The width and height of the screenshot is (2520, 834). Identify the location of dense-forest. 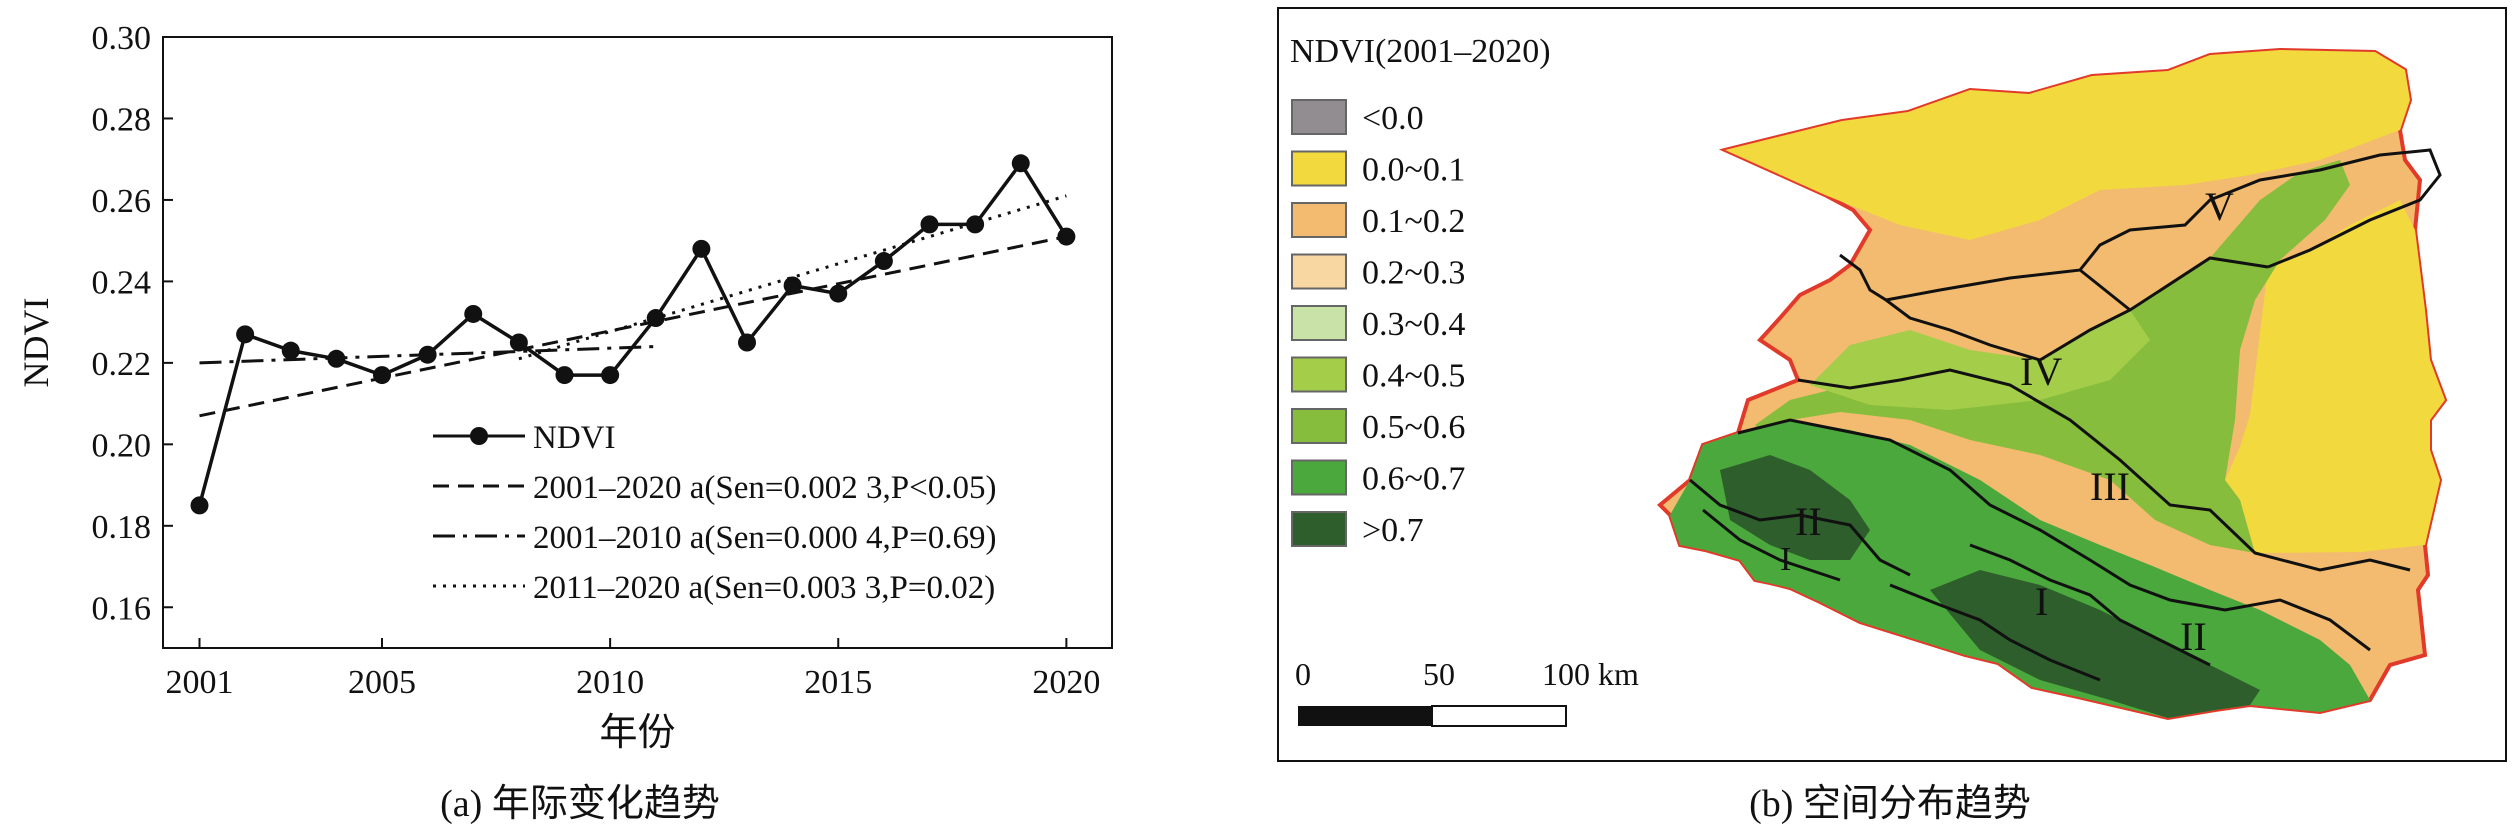
(1795, 507).